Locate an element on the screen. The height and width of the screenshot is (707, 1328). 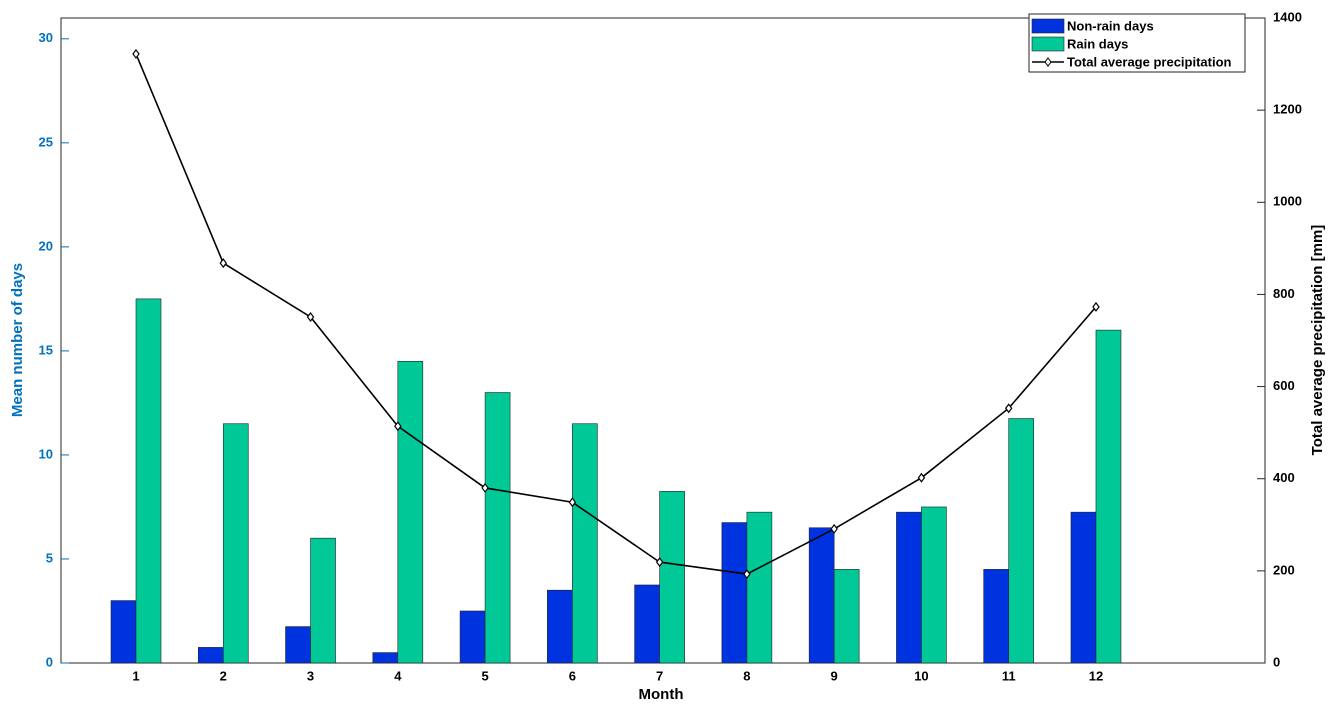
y-tick-label: 0 is located at coordinates (49, 661).